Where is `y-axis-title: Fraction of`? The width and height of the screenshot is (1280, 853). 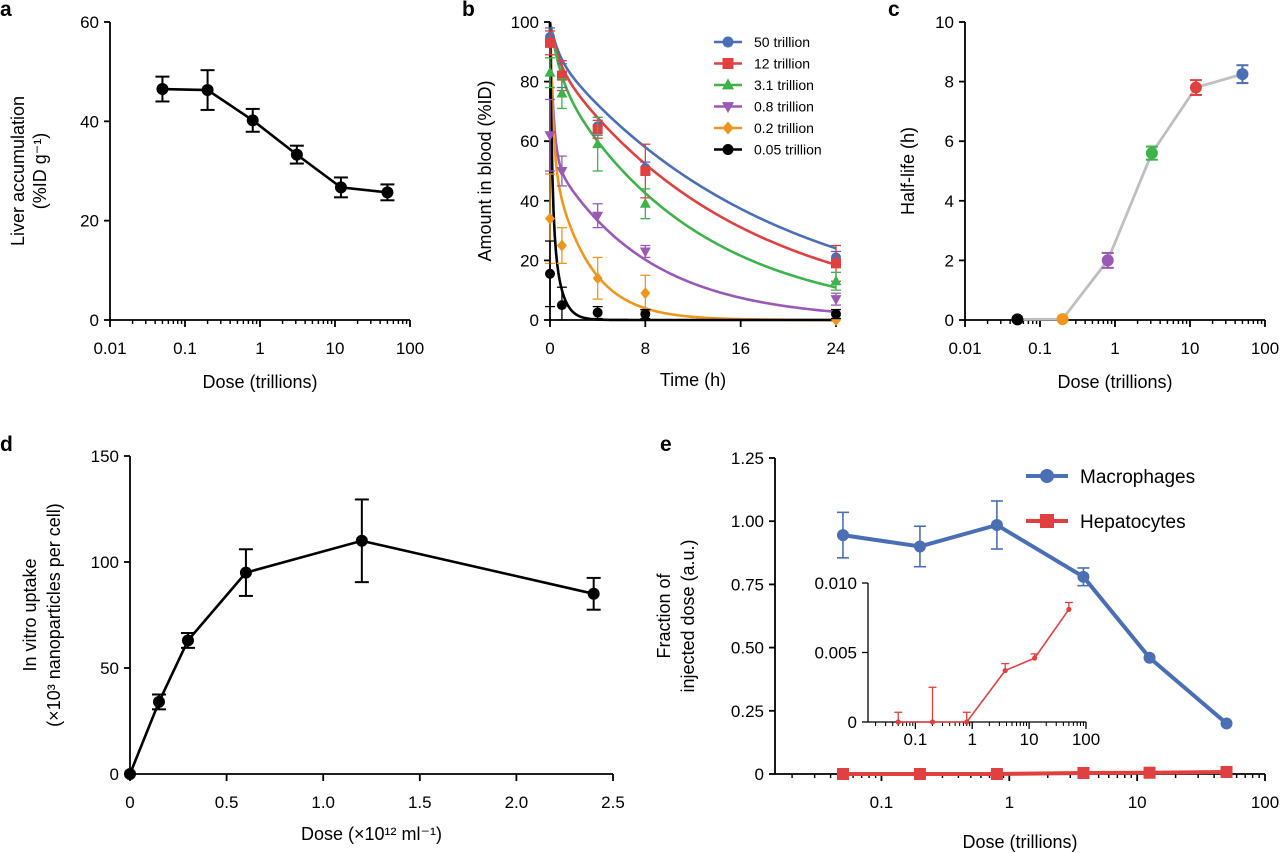 y-axis-title: Fraction of is located at coordinates (664, 615).